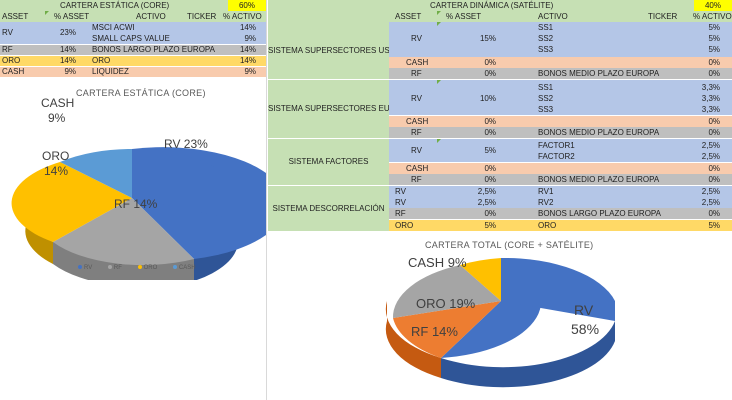  I want to click on gridline, so click(266, 200).